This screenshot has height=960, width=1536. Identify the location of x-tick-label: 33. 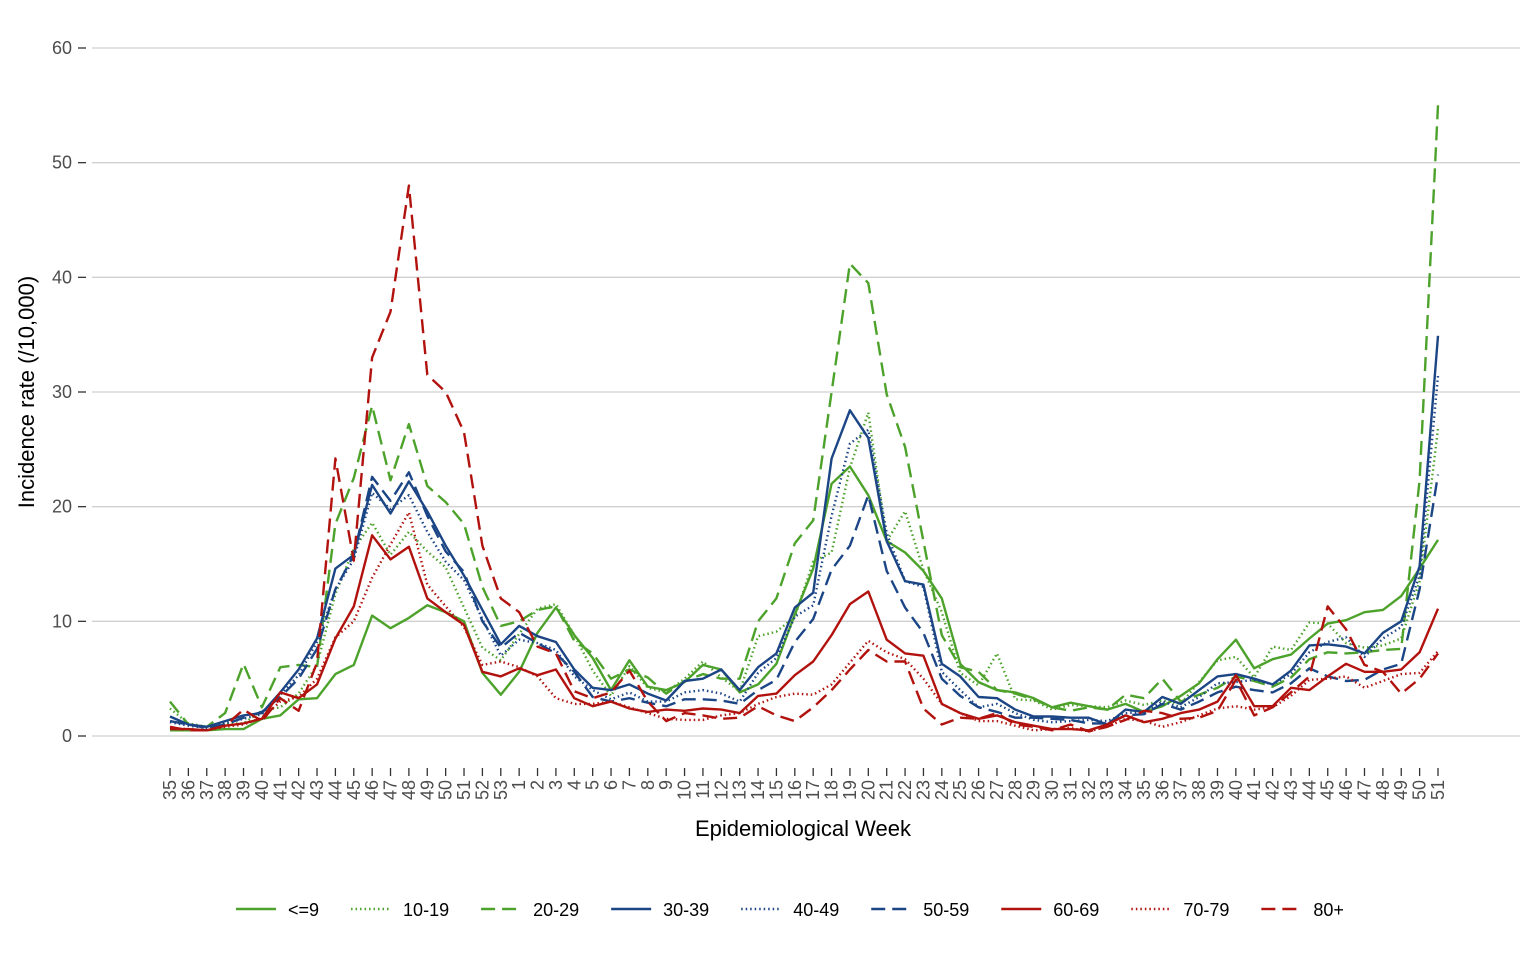
(1107, 790).